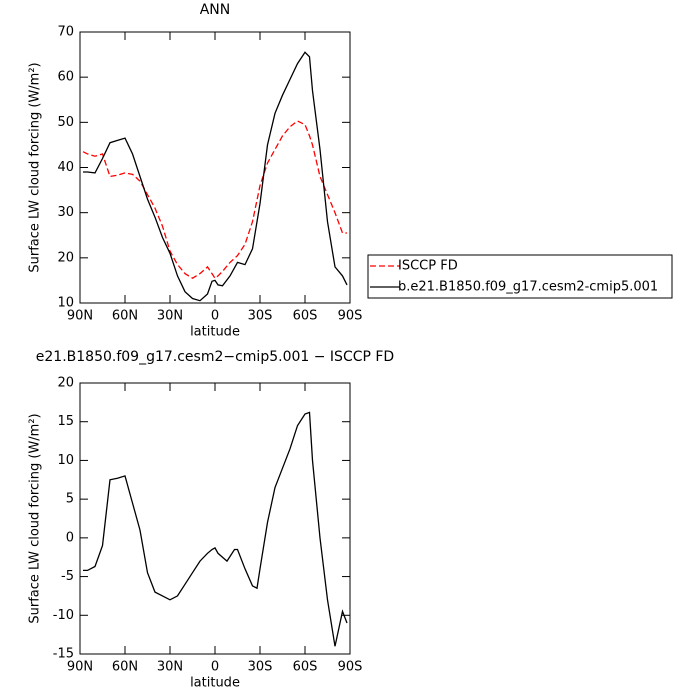 The image size is (700, 700). I want to click on y-tick-label: 5, so click(70, 499).